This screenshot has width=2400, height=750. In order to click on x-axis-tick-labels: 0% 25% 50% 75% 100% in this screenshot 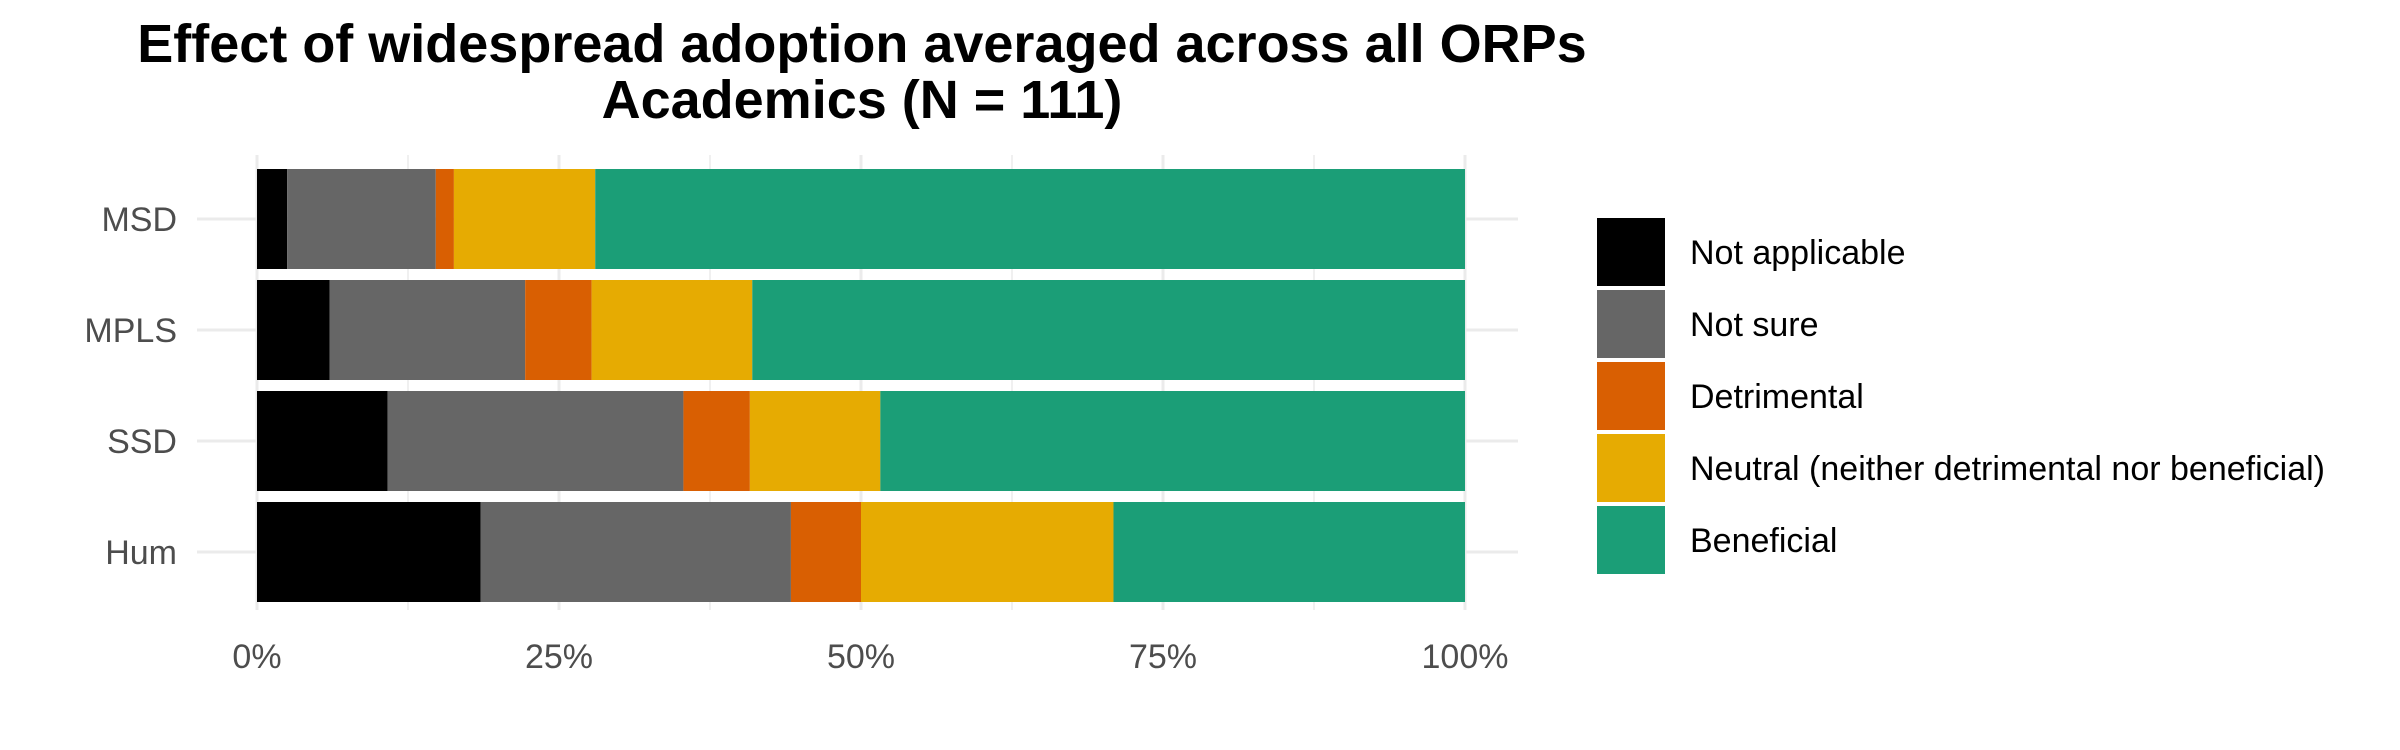, I will do `click(870, 657)`.